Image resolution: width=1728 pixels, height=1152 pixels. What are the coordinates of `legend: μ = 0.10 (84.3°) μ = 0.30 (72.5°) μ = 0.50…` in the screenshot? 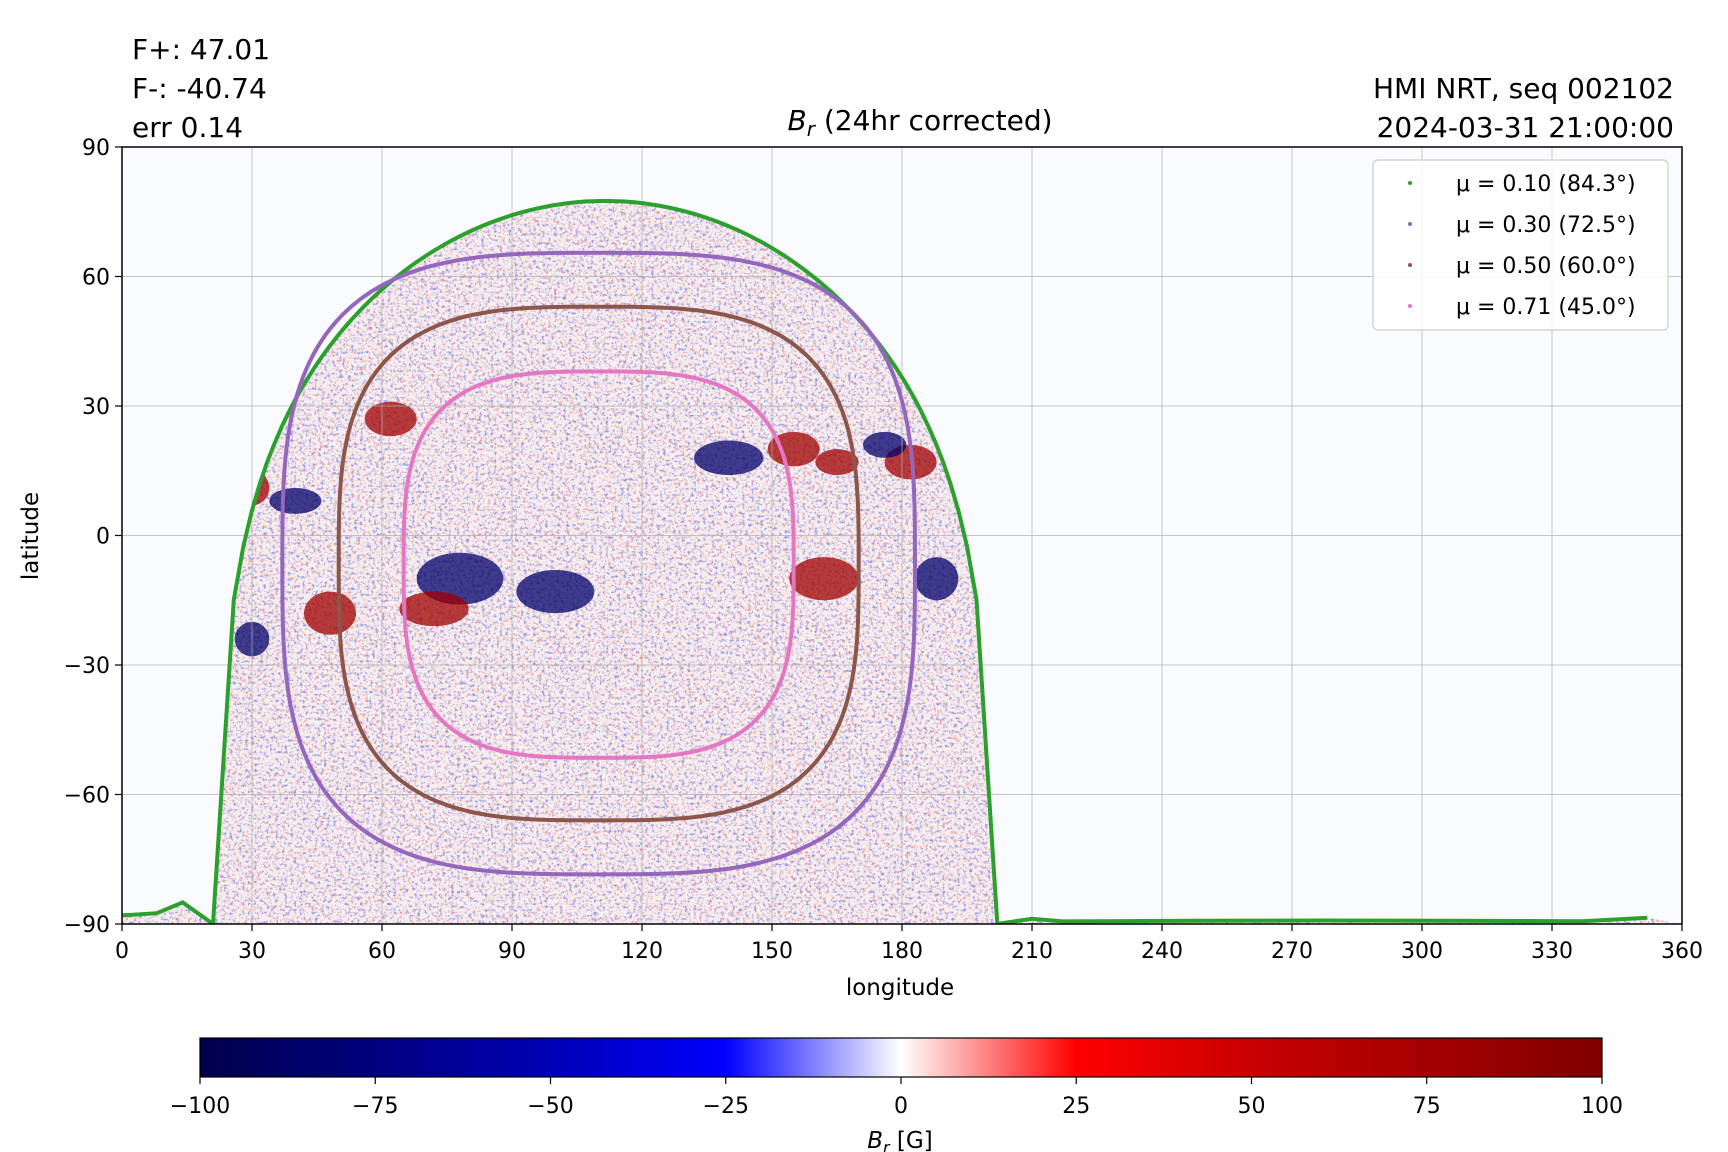 It's located at (1520, 245).